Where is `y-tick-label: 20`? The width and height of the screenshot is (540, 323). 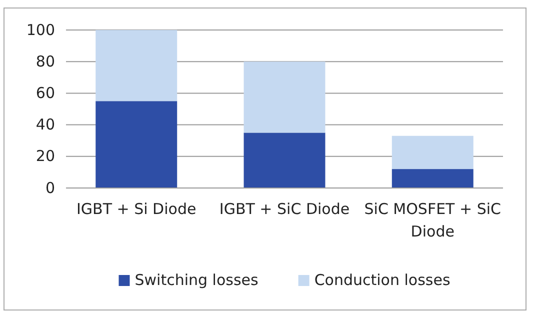
y-tick-label: 20 is located at coordinates (45, 156).